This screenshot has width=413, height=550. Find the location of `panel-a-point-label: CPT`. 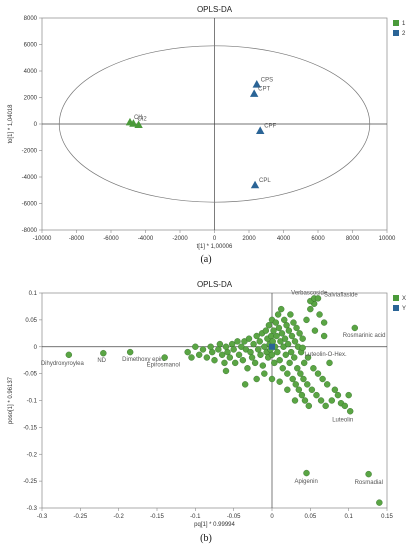

panel-a-point-label: CPT is located at coordinates (264, 90).